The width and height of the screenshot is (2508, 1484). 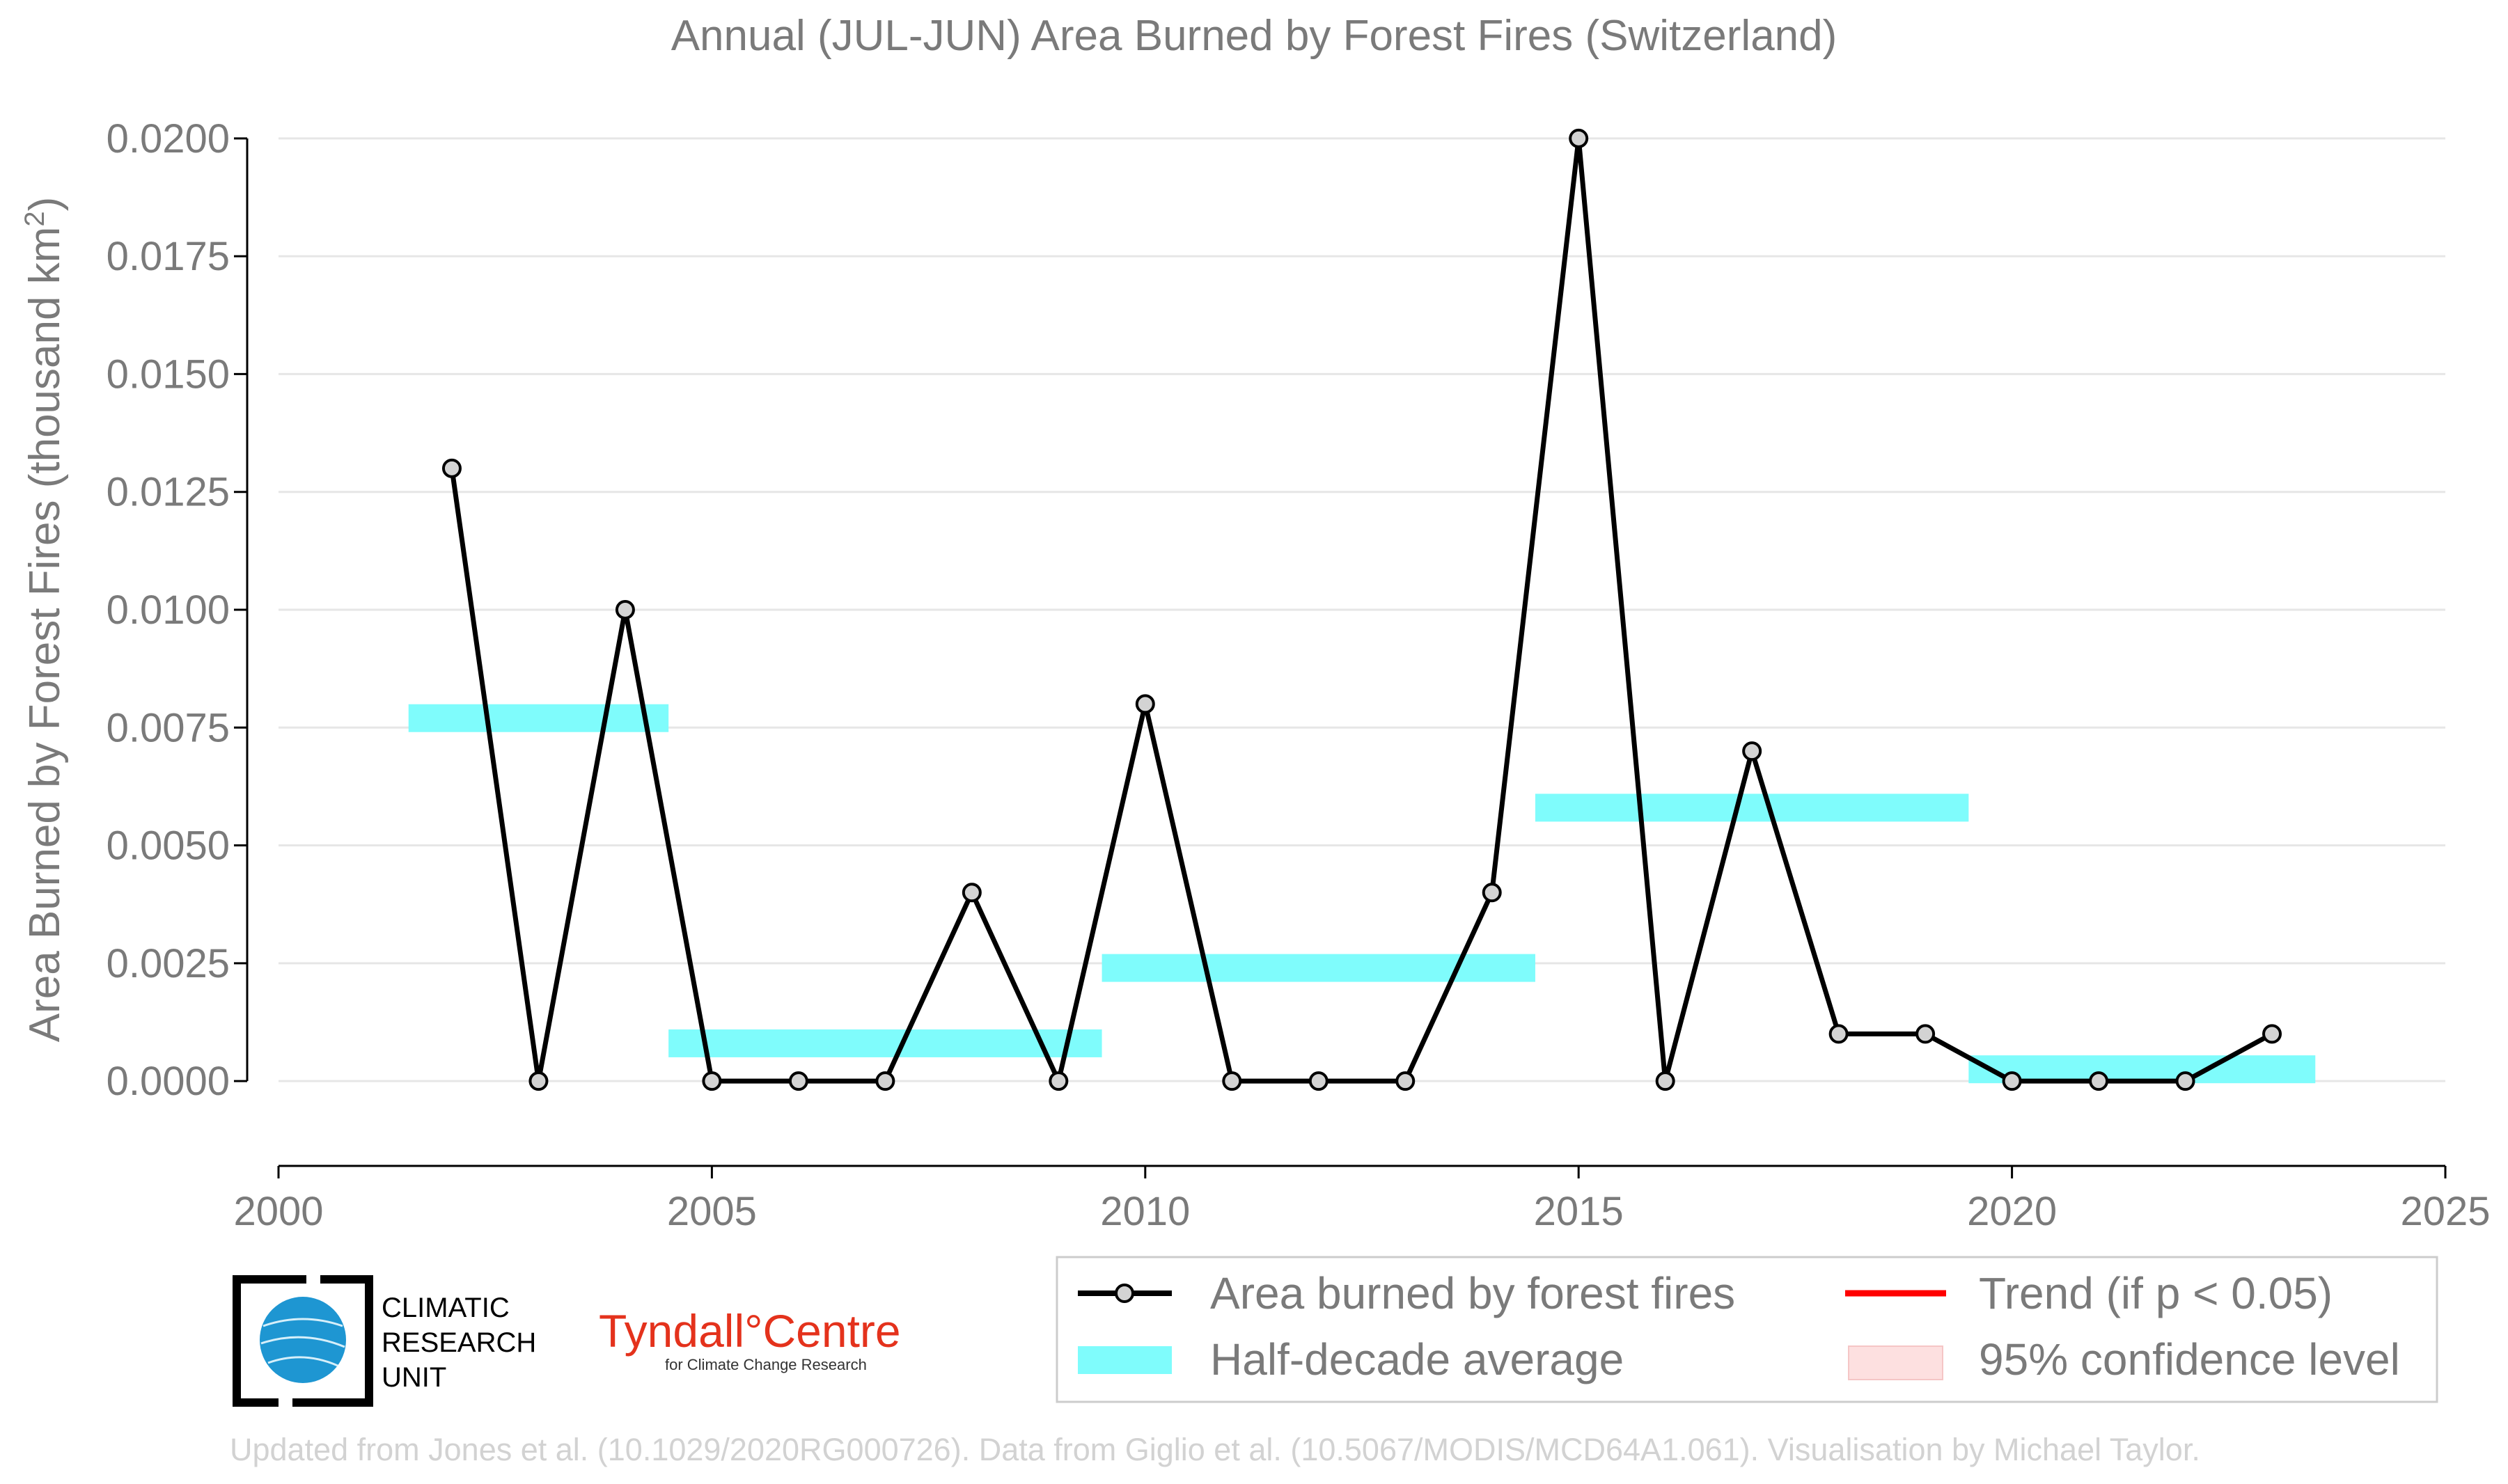 What do you see at coordinates (1362, 1199) in the screenshot?
I see `x-axis: 2000 2005 2010 2015 2020 2025` at bounding box center [1362, 1199].